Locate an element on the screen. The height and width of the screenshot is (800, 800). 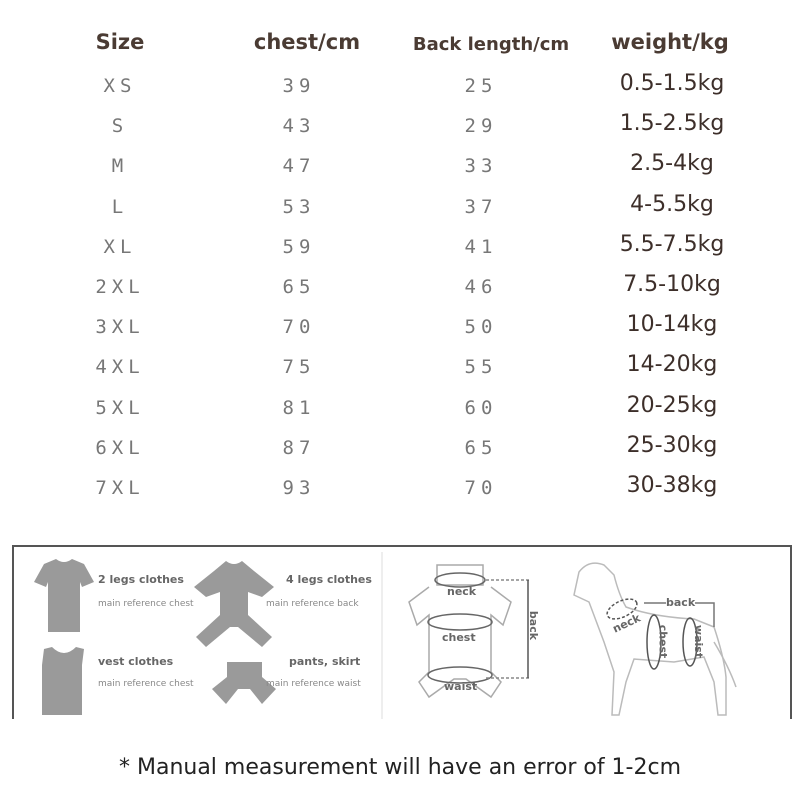
cell-chest: 75 is located at coordinates (299, 367).